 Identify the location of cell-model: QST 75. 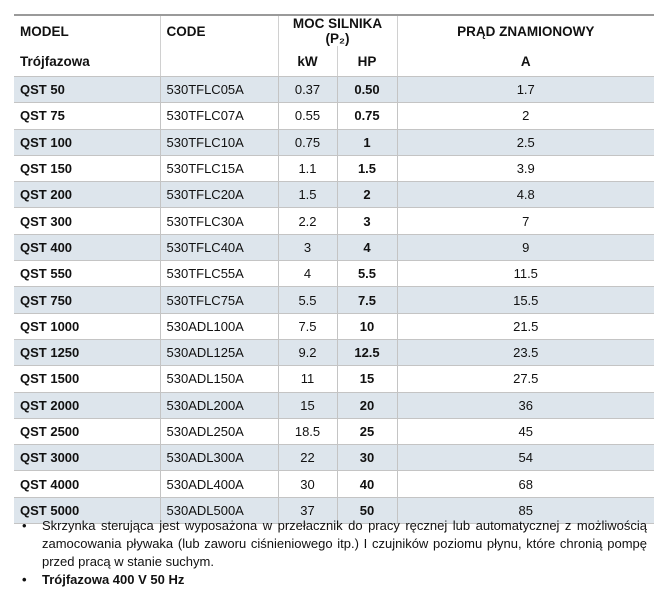
(87, 116).